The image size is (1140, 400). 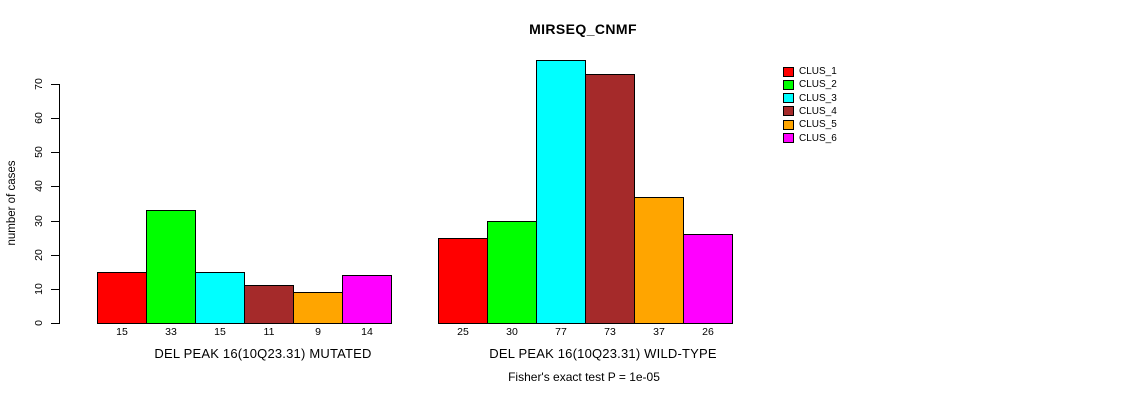 I want to click on legend-item: CLUS_1, so click(x=810, y=71).